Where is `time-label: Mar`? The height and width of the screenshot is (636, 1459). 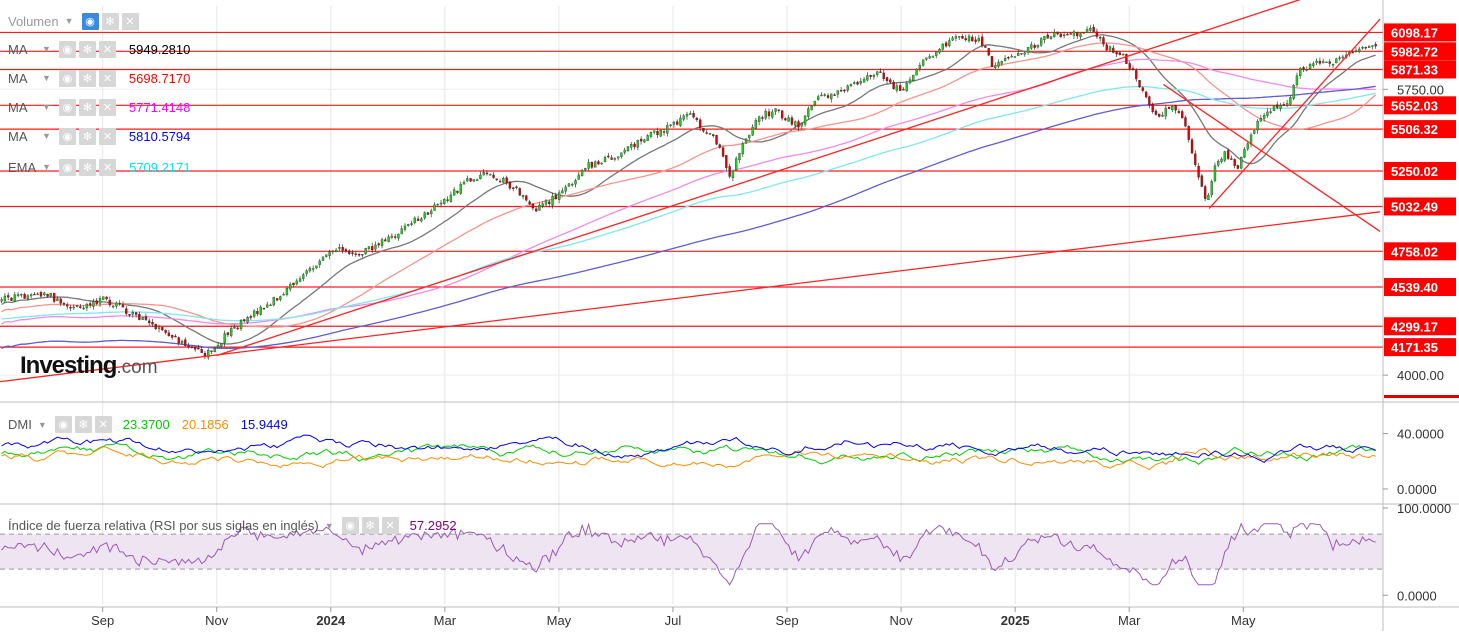 time-label: Mar is located at coordinates (1129, 620).